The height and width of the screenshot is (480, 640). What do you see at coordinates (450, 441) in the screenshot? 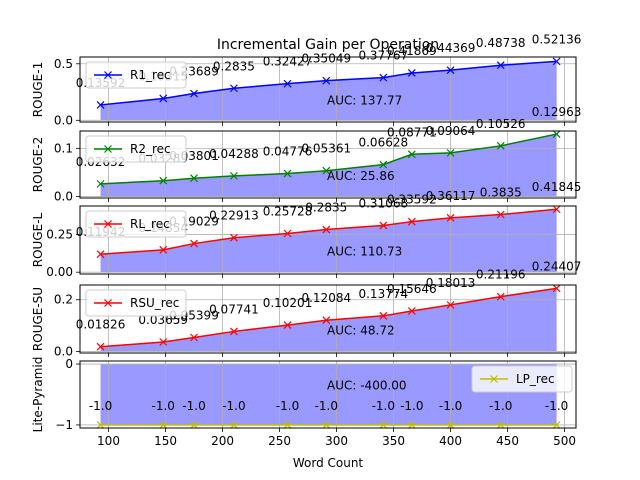
I see `x-tick-label: 400` at bounding box center [450, 441].